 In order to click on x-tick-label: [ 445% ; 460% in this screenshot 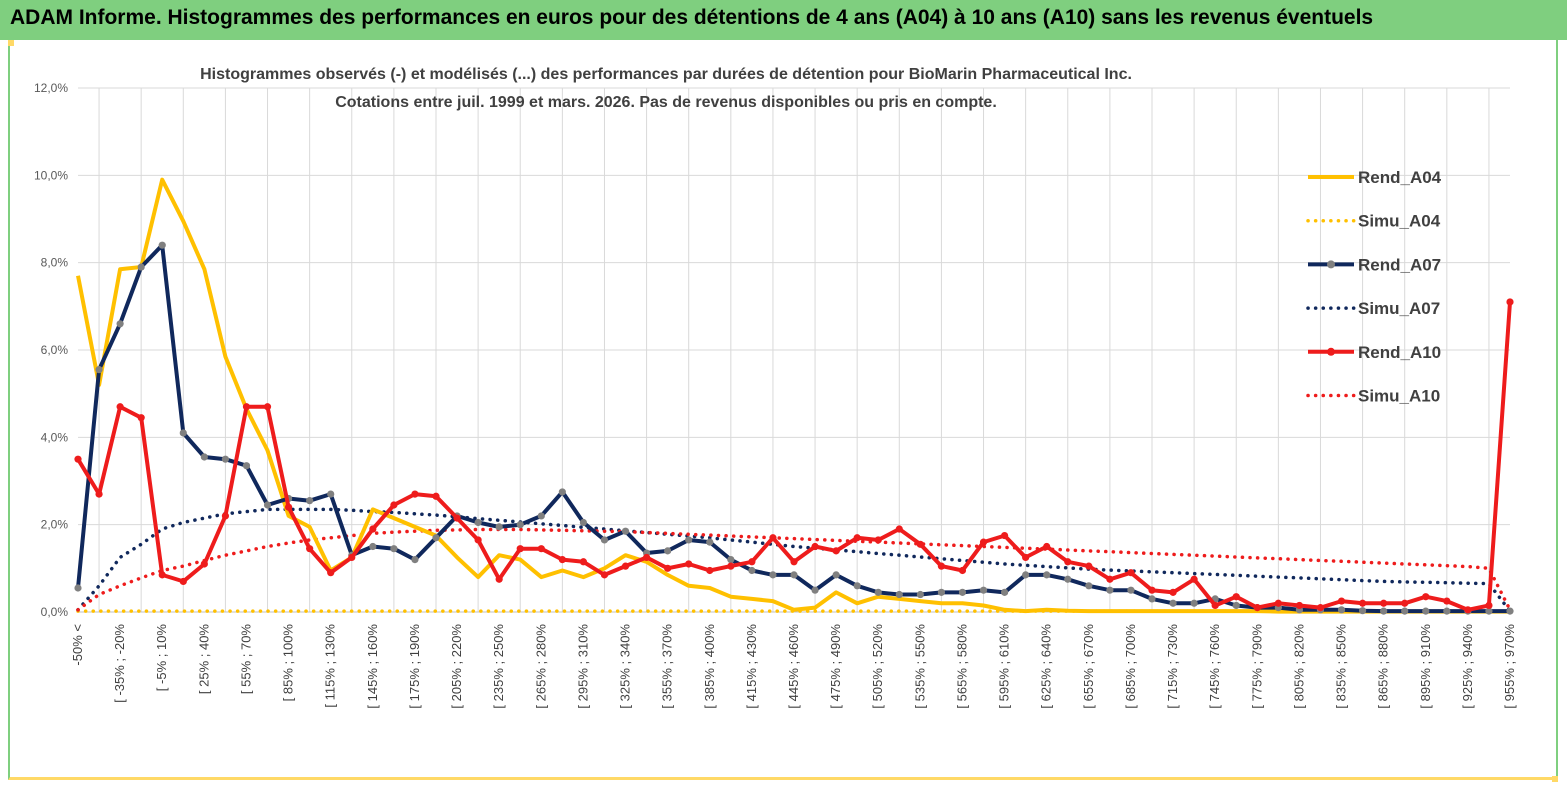, I will do `click(793, 666)`.